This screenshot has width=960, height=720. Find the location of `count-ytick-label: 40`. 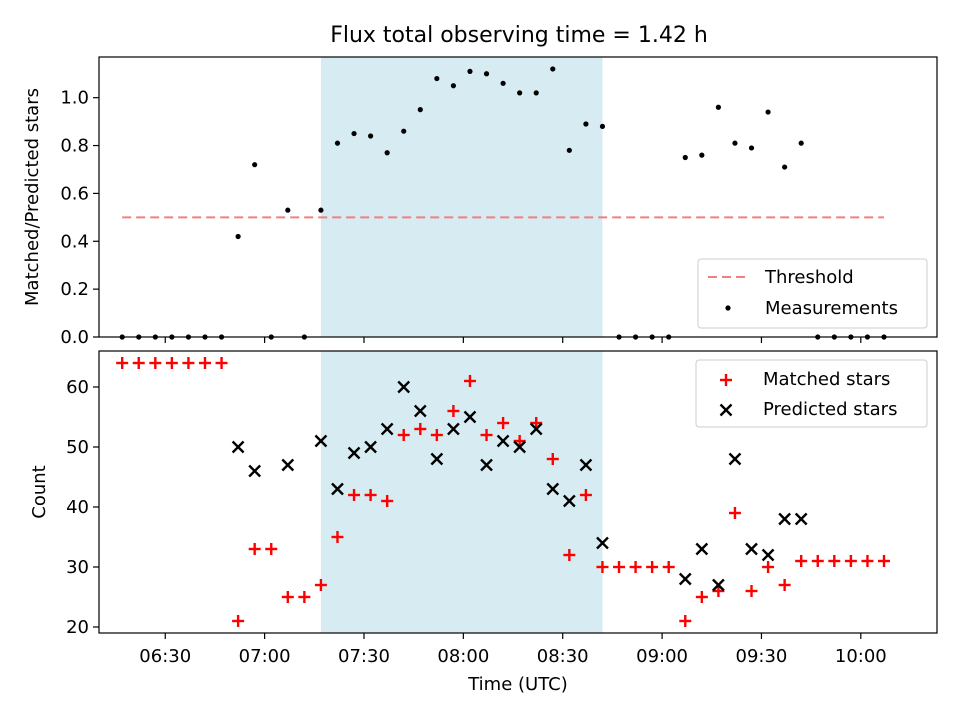

count-ytick-label: 40 is located at coordinates (77, 507).